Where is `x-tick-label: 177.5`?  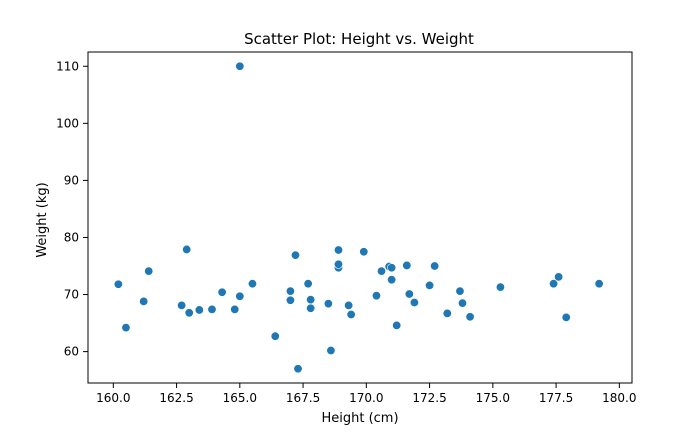 x-tick-label: 177.5 is located at coordinates (556, 398).